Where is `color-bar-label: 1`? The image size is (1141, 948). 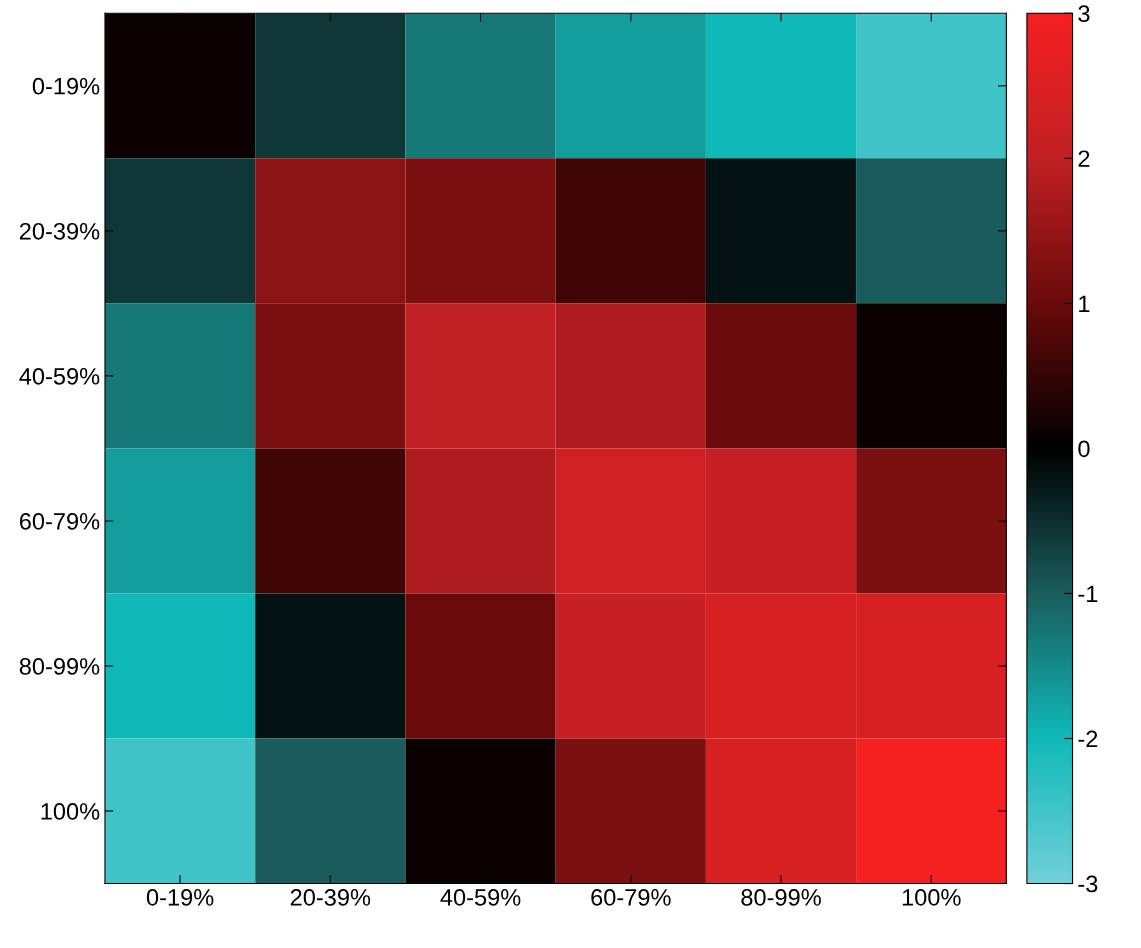
color-bar-label: 1 is located at coordinates (1084, 303).